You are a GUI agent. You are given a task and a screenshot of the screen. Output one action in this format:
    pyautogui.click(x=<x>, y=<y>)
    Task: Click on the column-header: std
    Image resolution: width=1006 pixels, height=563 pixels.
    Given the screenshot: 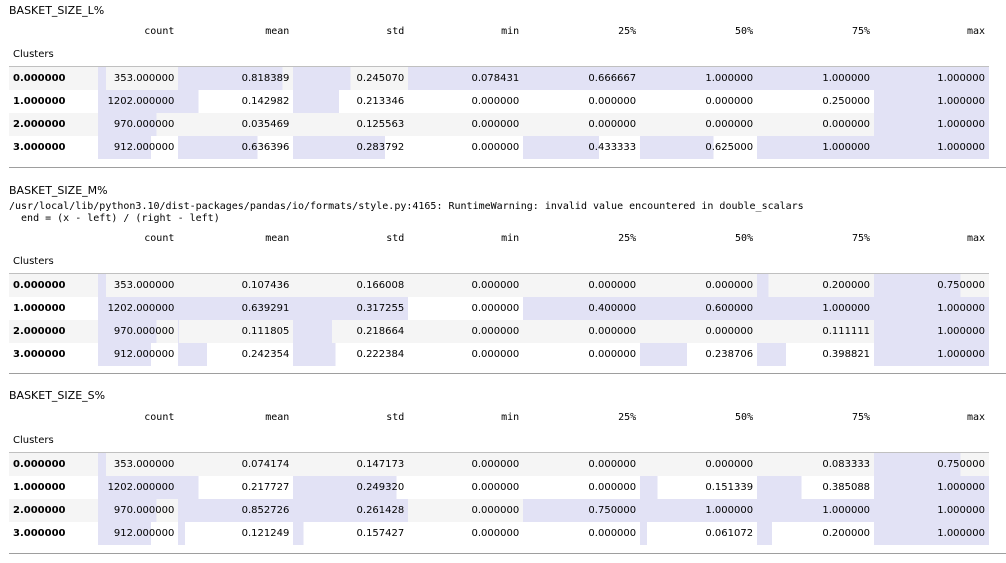 What is the action you would take?
    pyautogui.click(x=395, y=238)
    